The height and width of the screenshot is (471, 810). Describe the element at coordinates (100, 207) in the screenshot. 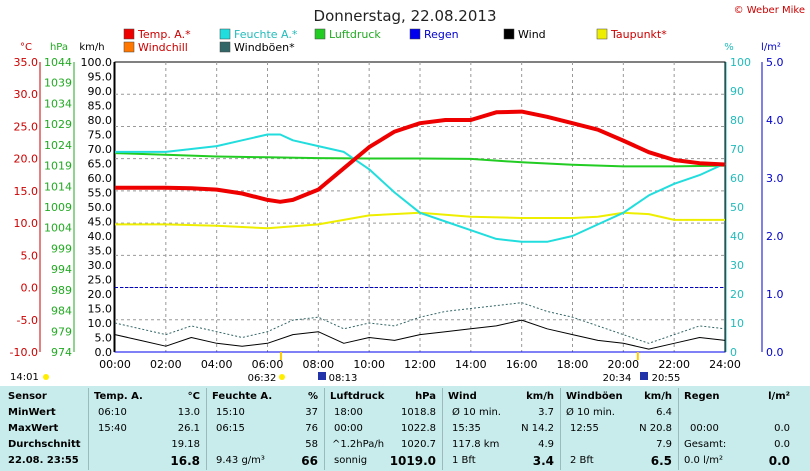

I see `wind-tick-label: 50.0` at that location.